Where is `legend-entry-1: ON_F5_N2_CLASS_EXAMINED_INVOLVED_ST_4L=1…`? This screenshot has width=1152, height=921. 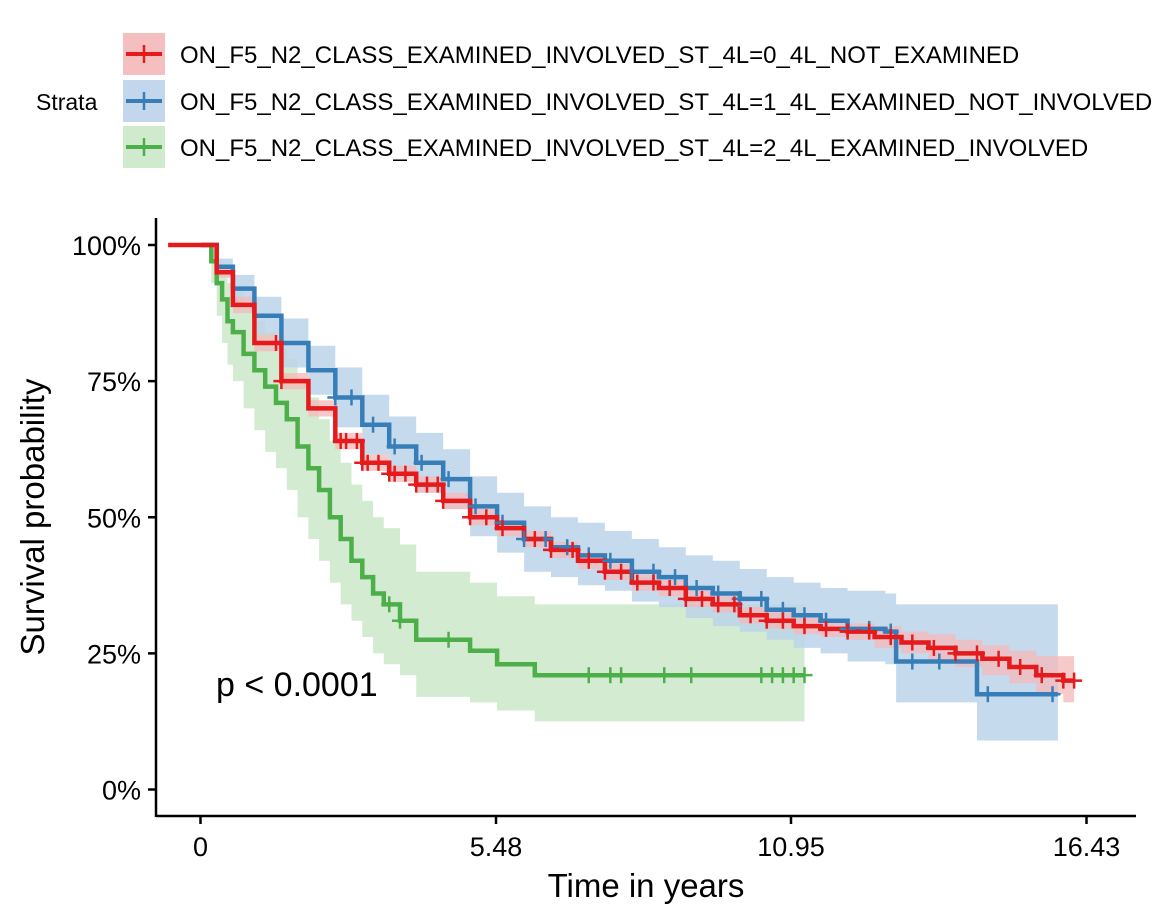
legend-entry-1: ON_F5_N2_CLASS_EXAMINED_INVOLVED_ST_4L=1… is located at coordinates (637, 101).